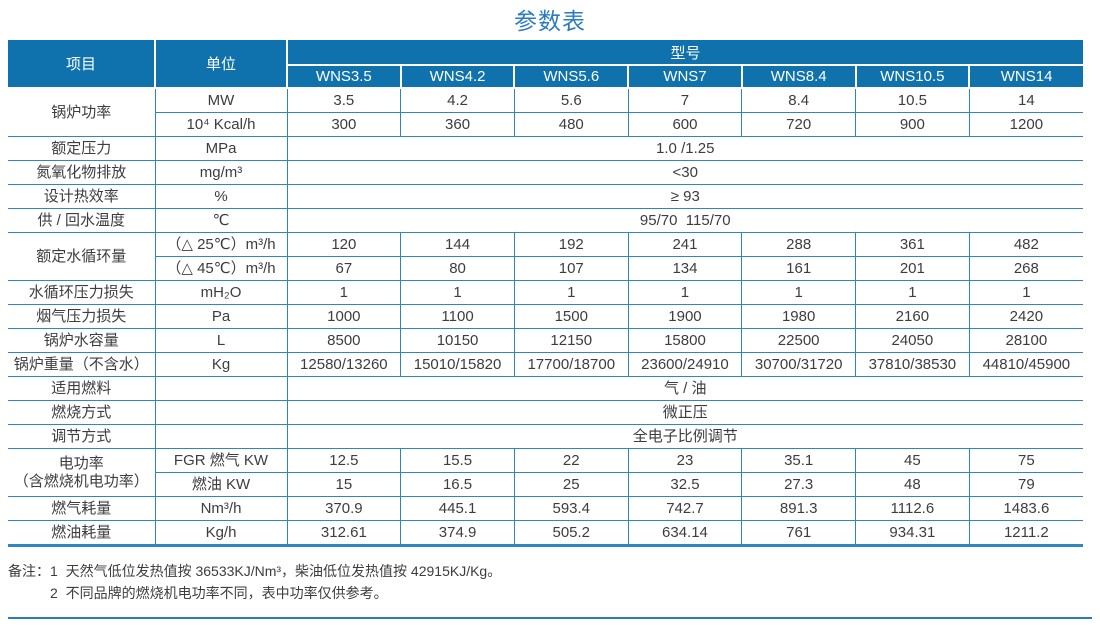  Describe the element at coordinates (457, 76) in the screenshot. I see `model-column-header: WNS4.2` at that location.